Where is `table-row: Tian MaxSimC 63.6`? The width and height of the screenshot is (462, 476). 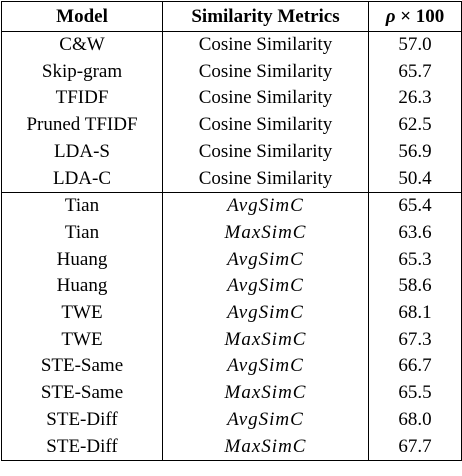 table-row: Tian MaxSimC 63.6 is located at coordinates (231, 233).